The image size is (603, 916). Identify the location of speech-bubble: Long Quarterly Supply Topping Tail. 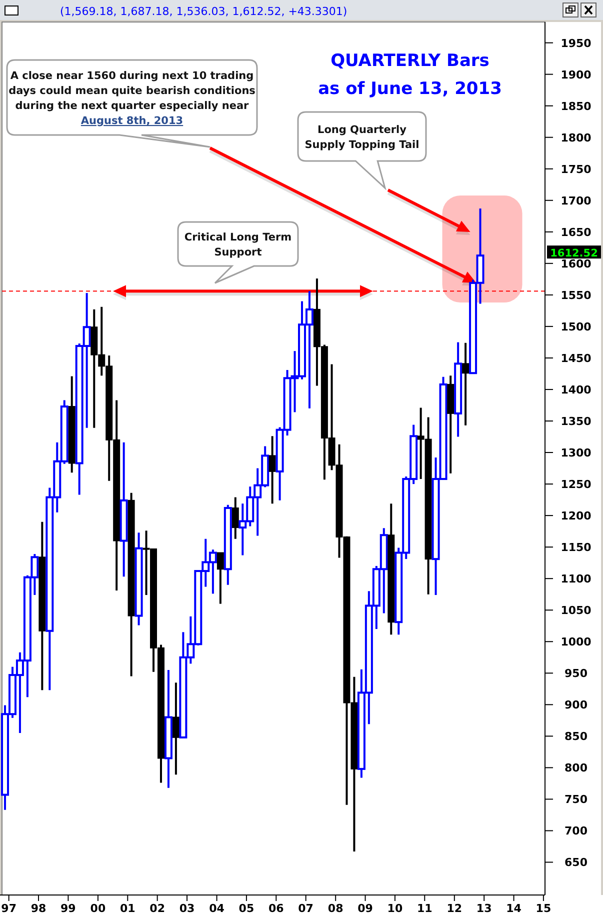
(362, 150).